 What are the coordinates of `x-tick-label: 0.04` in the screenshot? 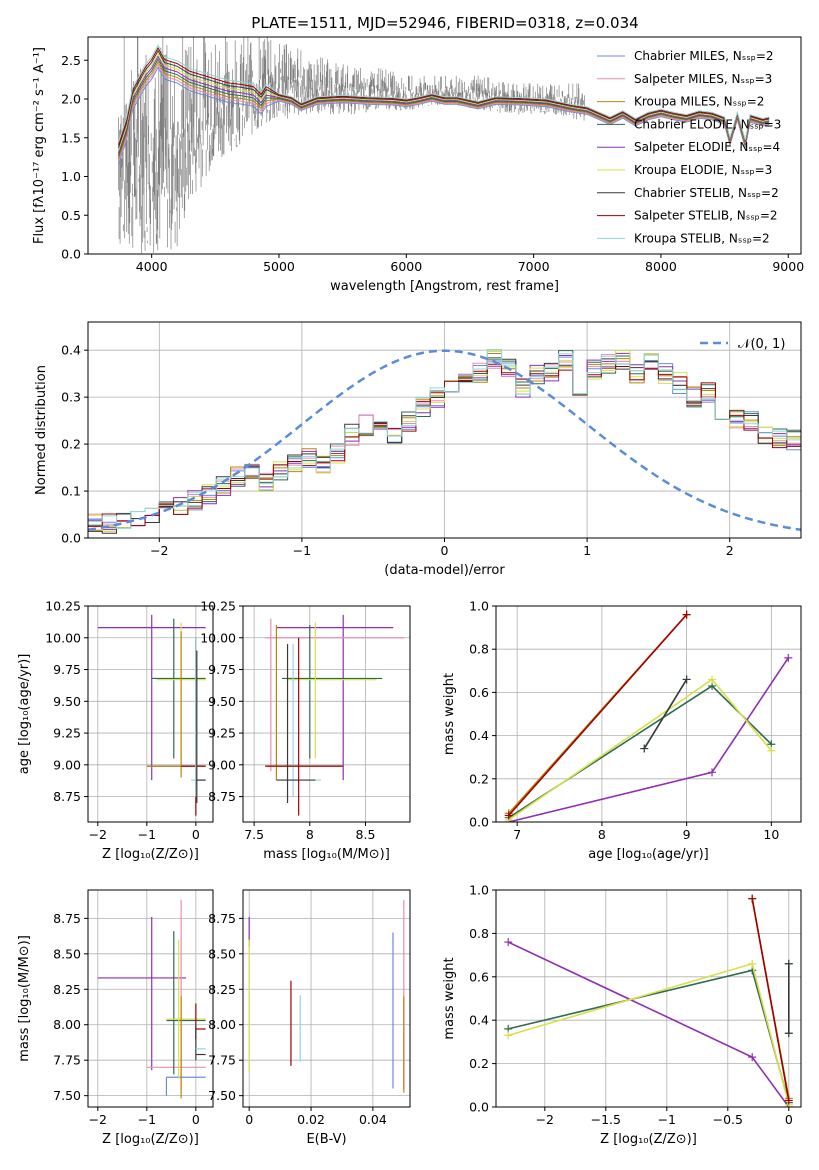 It's located at (373, 1119).